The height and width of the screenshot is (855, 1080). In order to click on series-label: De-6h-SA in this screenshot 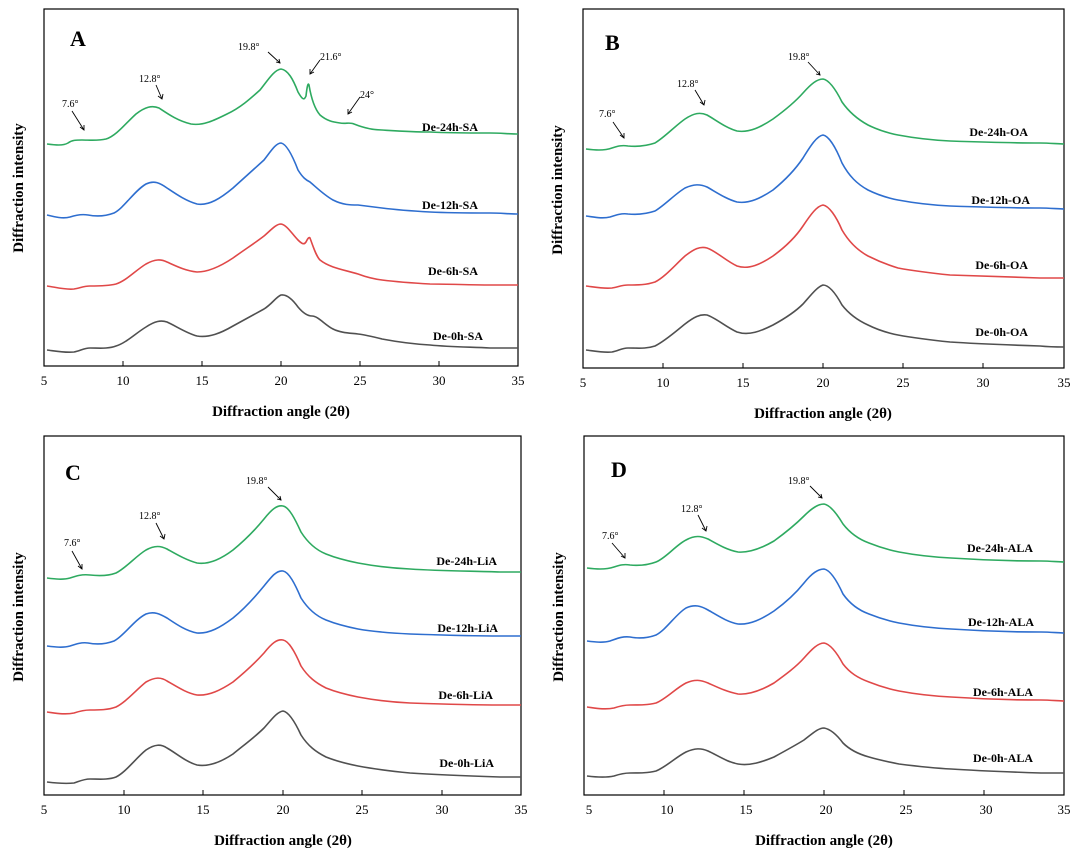, I will do `click(453, 271)`.